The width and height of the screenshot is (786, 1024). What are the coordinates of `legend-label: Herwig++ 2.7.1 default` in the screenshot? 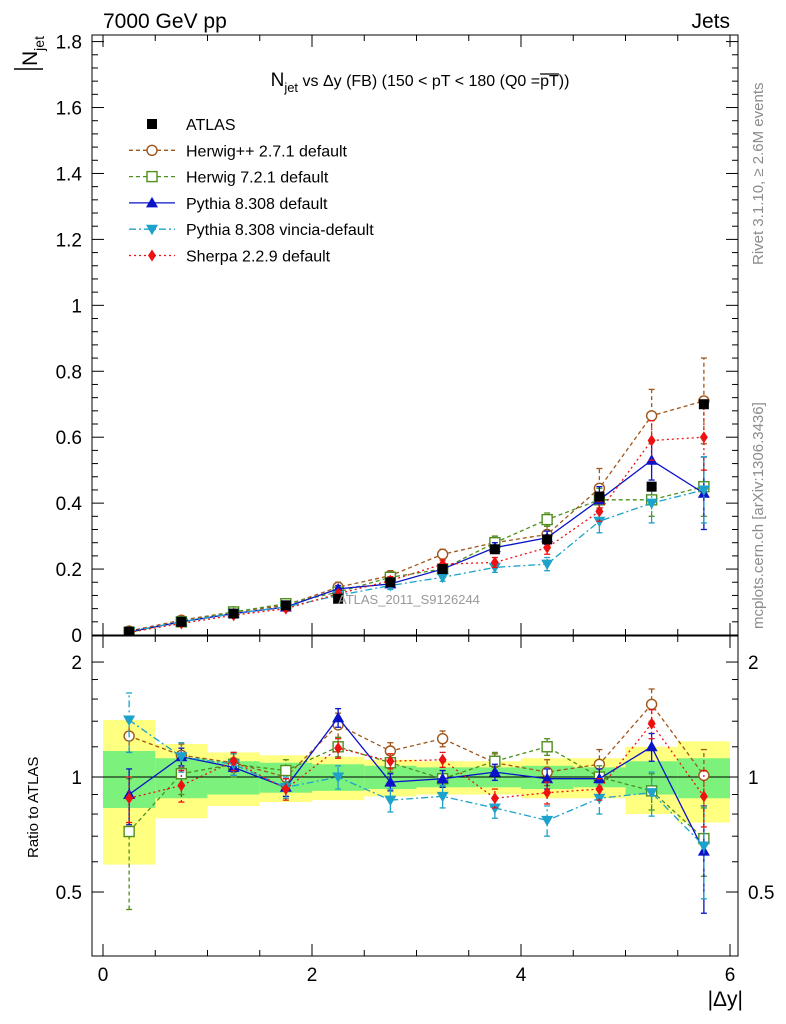 It's located at (267, 151).